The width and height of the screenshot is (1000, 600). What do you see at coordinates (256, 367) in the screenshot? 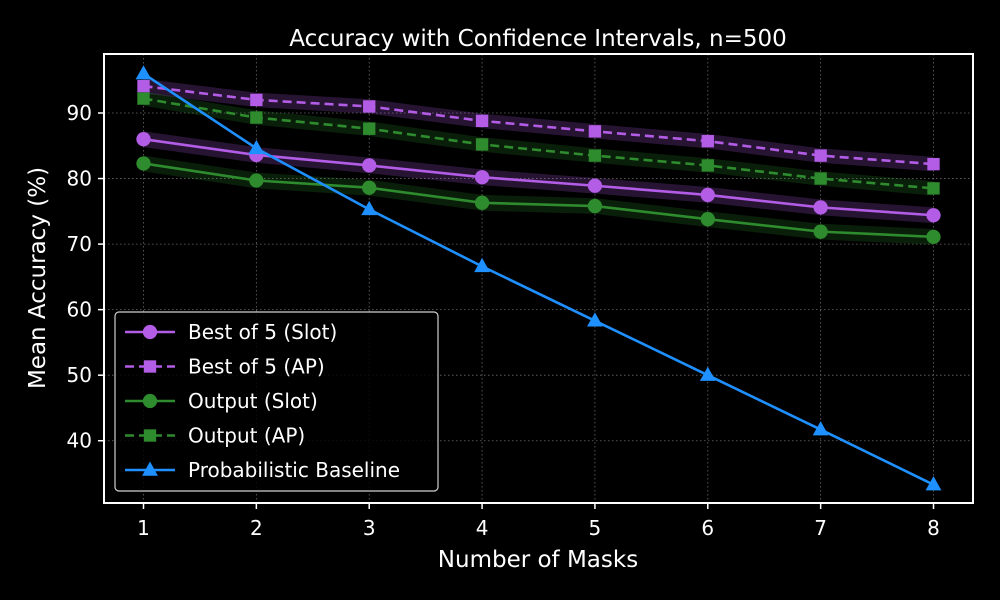
I see `legend-label: Best of 5 (AP)` at bounding box center [256, 367].